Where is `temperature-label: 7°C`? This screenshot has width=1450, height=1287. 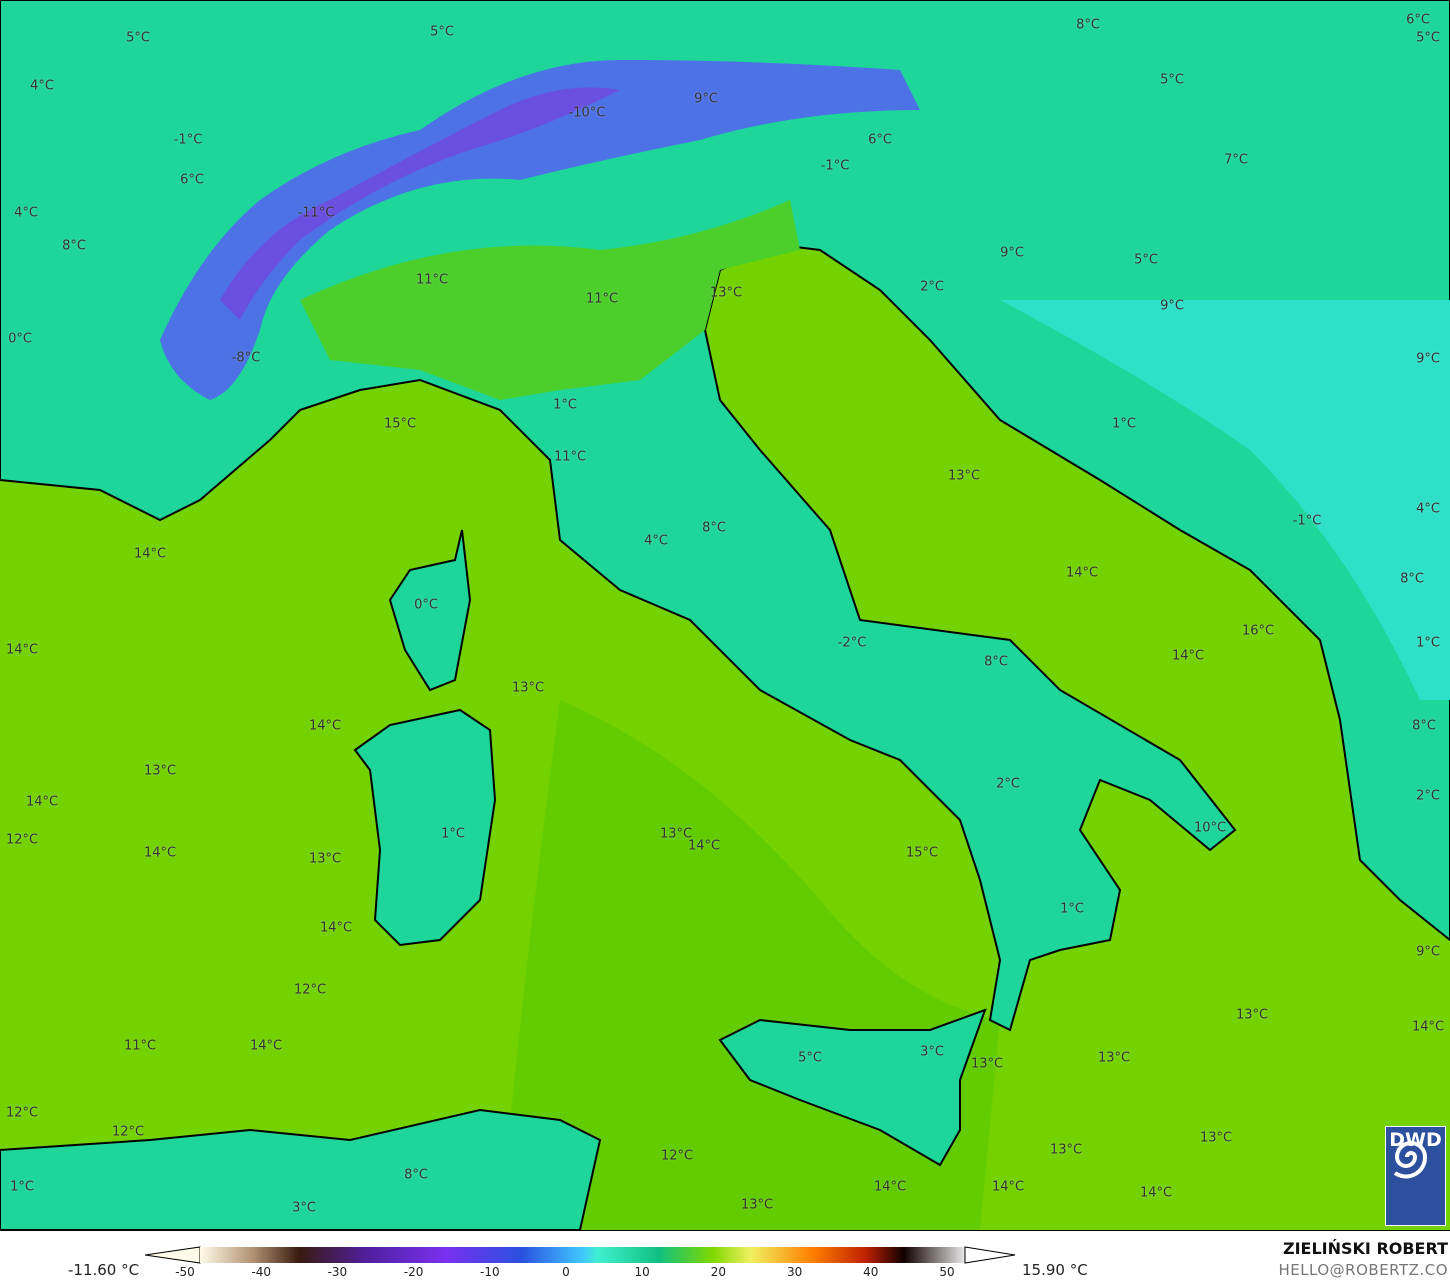 temperature-label: 7°C is located at coordinates (1236, 160).